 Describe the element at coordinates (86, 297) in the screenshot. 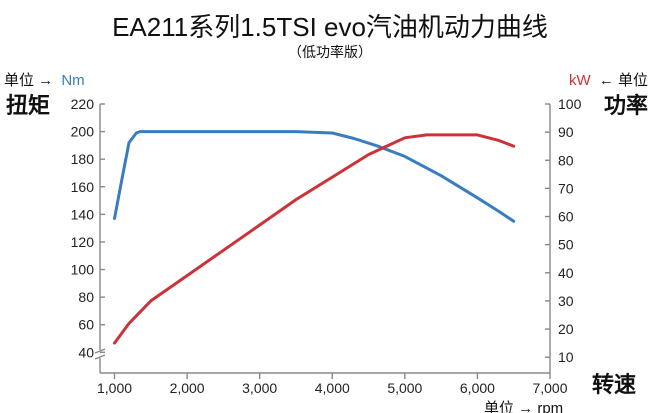

I see `left-tick-label: 80` at that location.